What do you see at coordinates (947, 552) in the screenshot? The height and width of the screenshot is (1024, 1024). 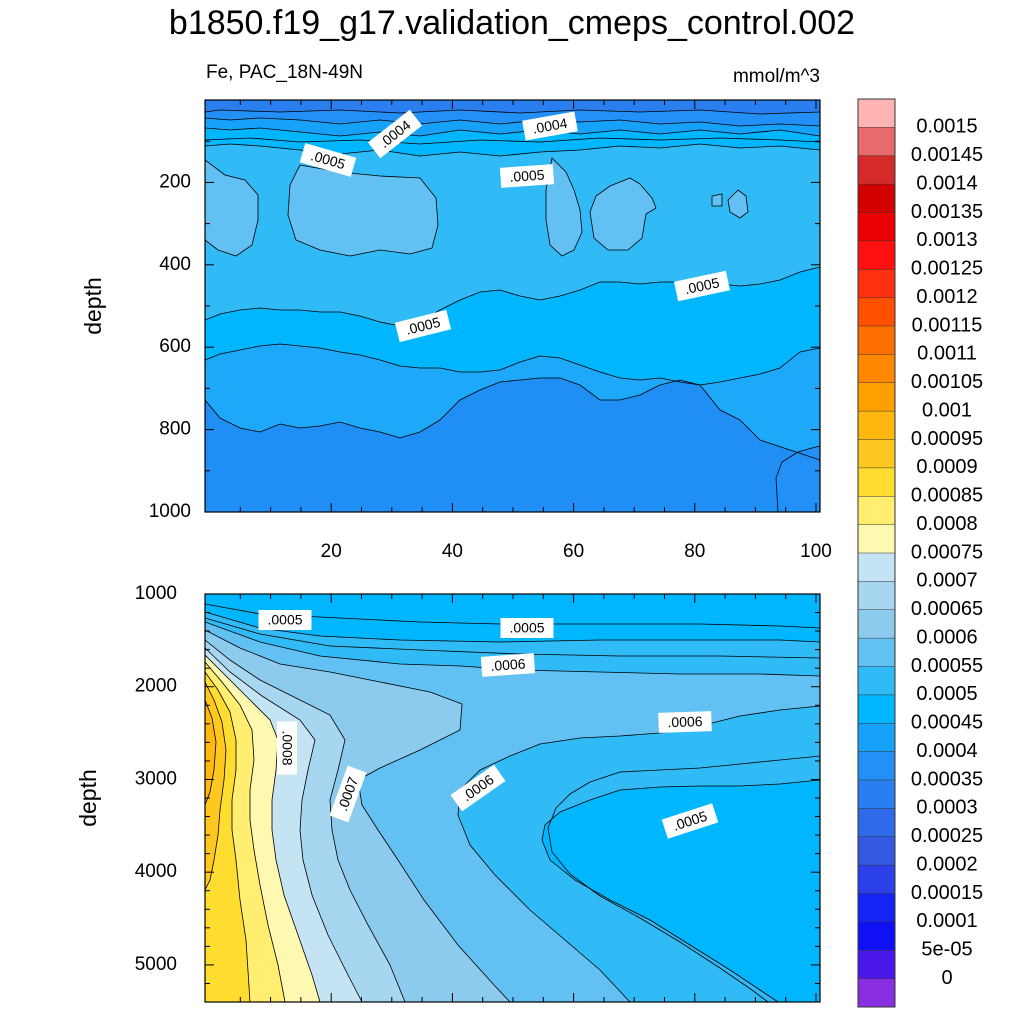 I see `colorbar-label: 0.00075` at bounding box center [947, 552].